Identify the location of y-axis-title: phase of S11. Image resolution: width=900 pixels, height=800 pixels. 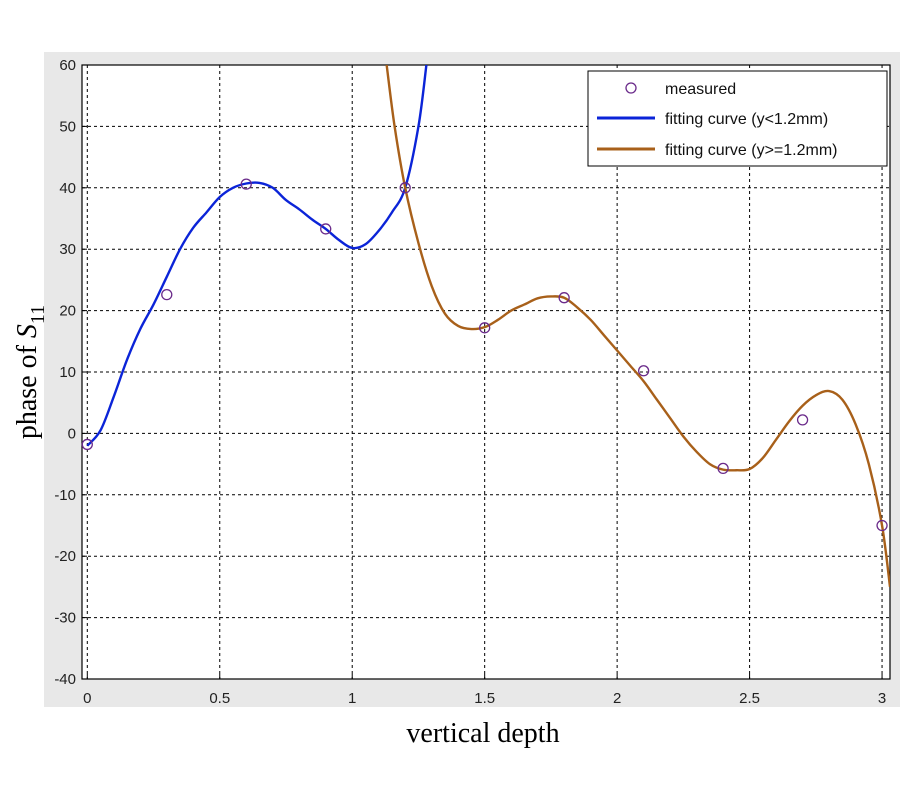
(30, 372).